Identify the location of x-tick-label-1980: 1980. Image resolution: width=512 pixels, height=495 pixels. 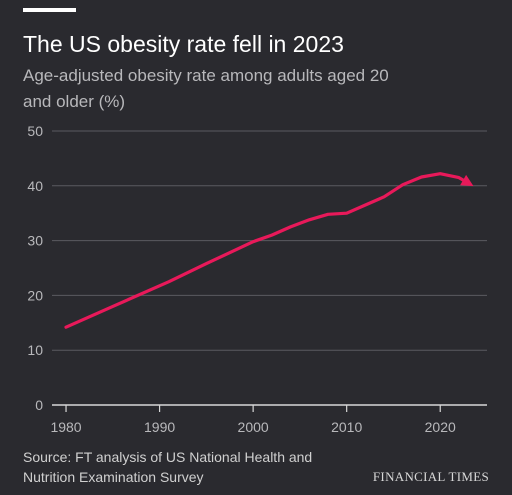
(65, 427).